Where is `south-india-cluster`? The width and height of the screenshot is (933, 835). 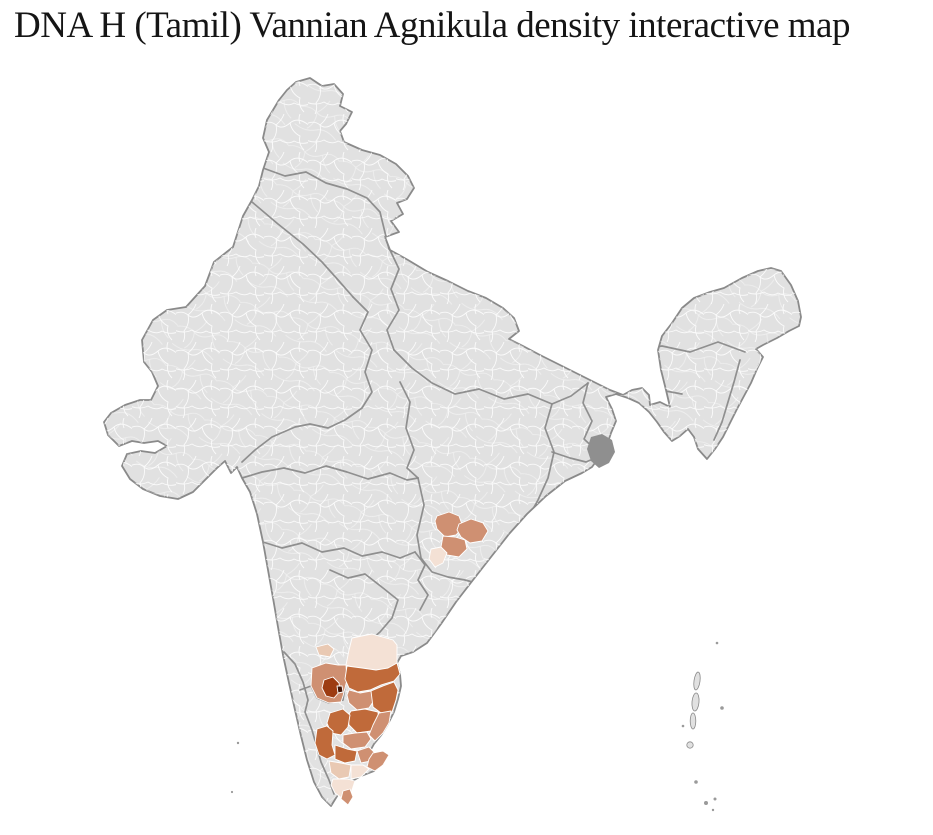 south-india-cluster is located at coordinates (355, 719).